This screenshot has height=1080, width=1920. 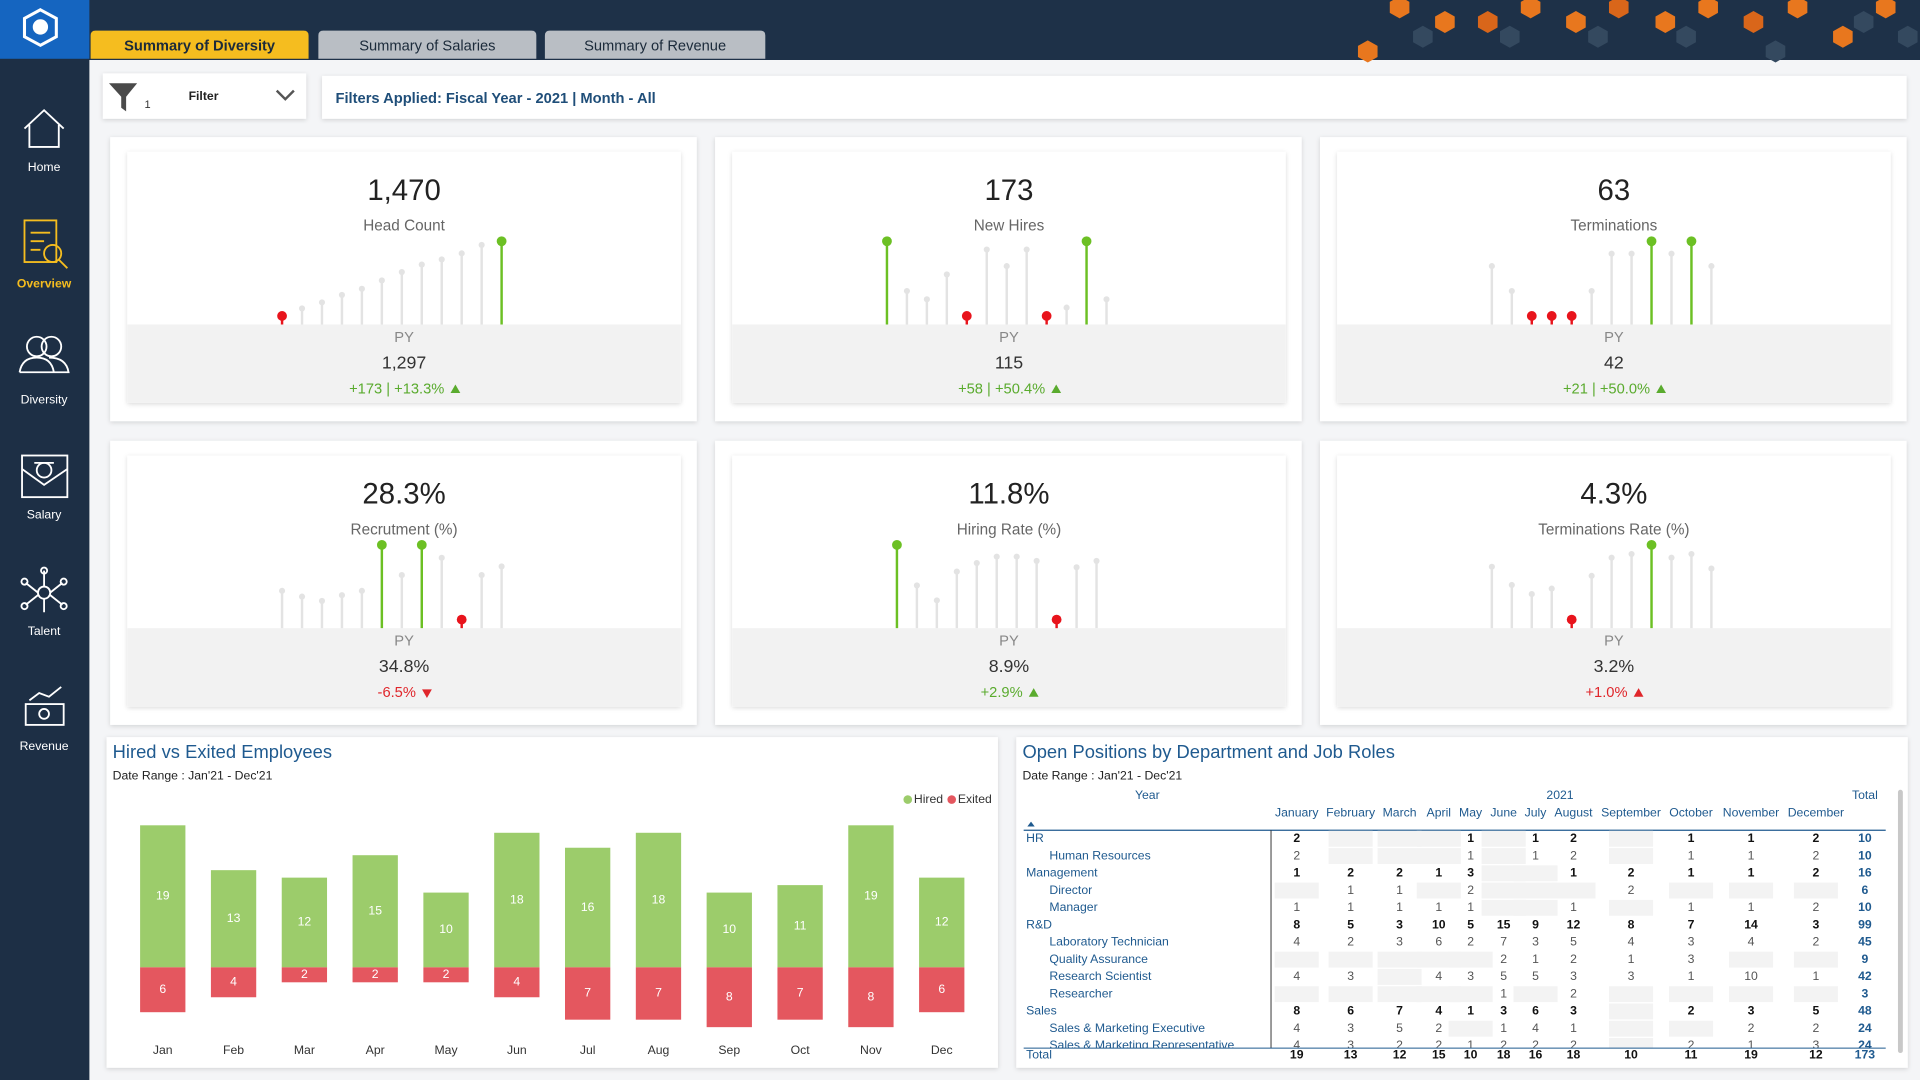 What do you see at coordinates (1574, 924) in the screenshot?
I see `cell-value: 12` at bounding box center [1574, 924].